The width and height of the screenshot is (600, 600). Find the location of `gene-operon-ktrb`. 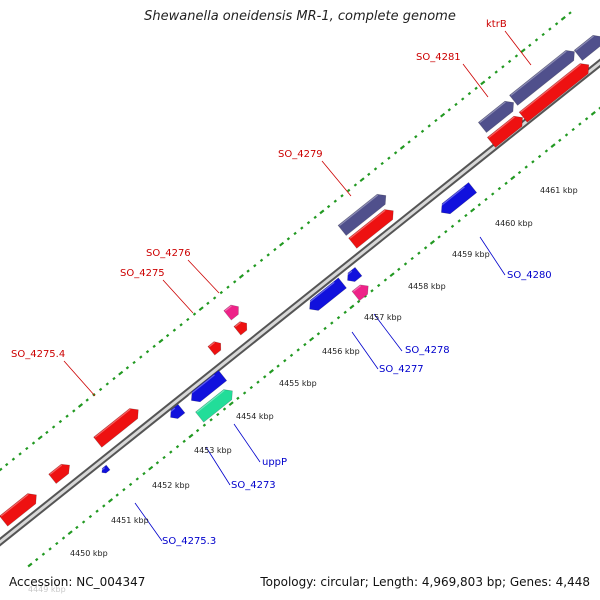

gene-operon-ktrb is located at coordinates (542, 78).